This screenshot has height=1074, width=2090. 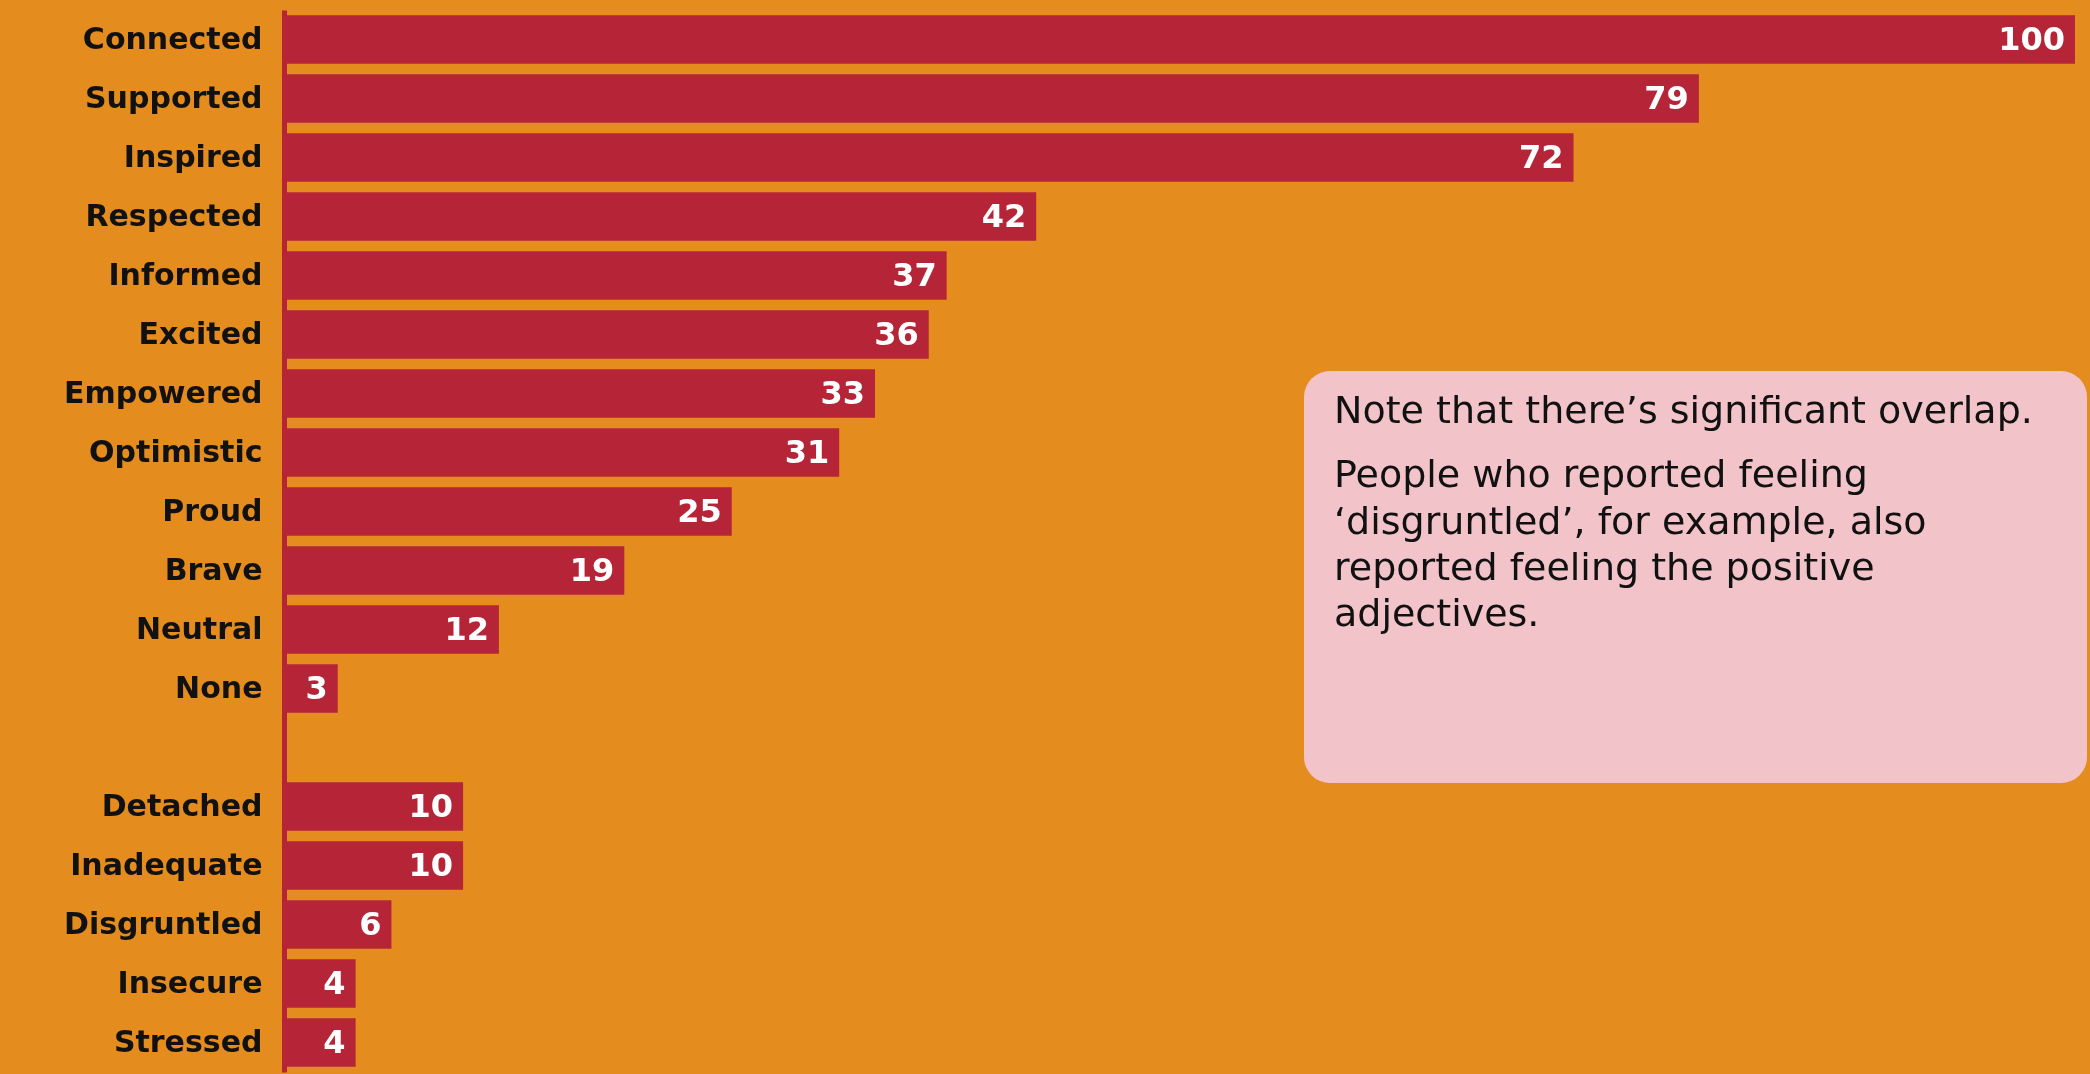 I want to click on data-label: 42, so click(x=1004, y=215).